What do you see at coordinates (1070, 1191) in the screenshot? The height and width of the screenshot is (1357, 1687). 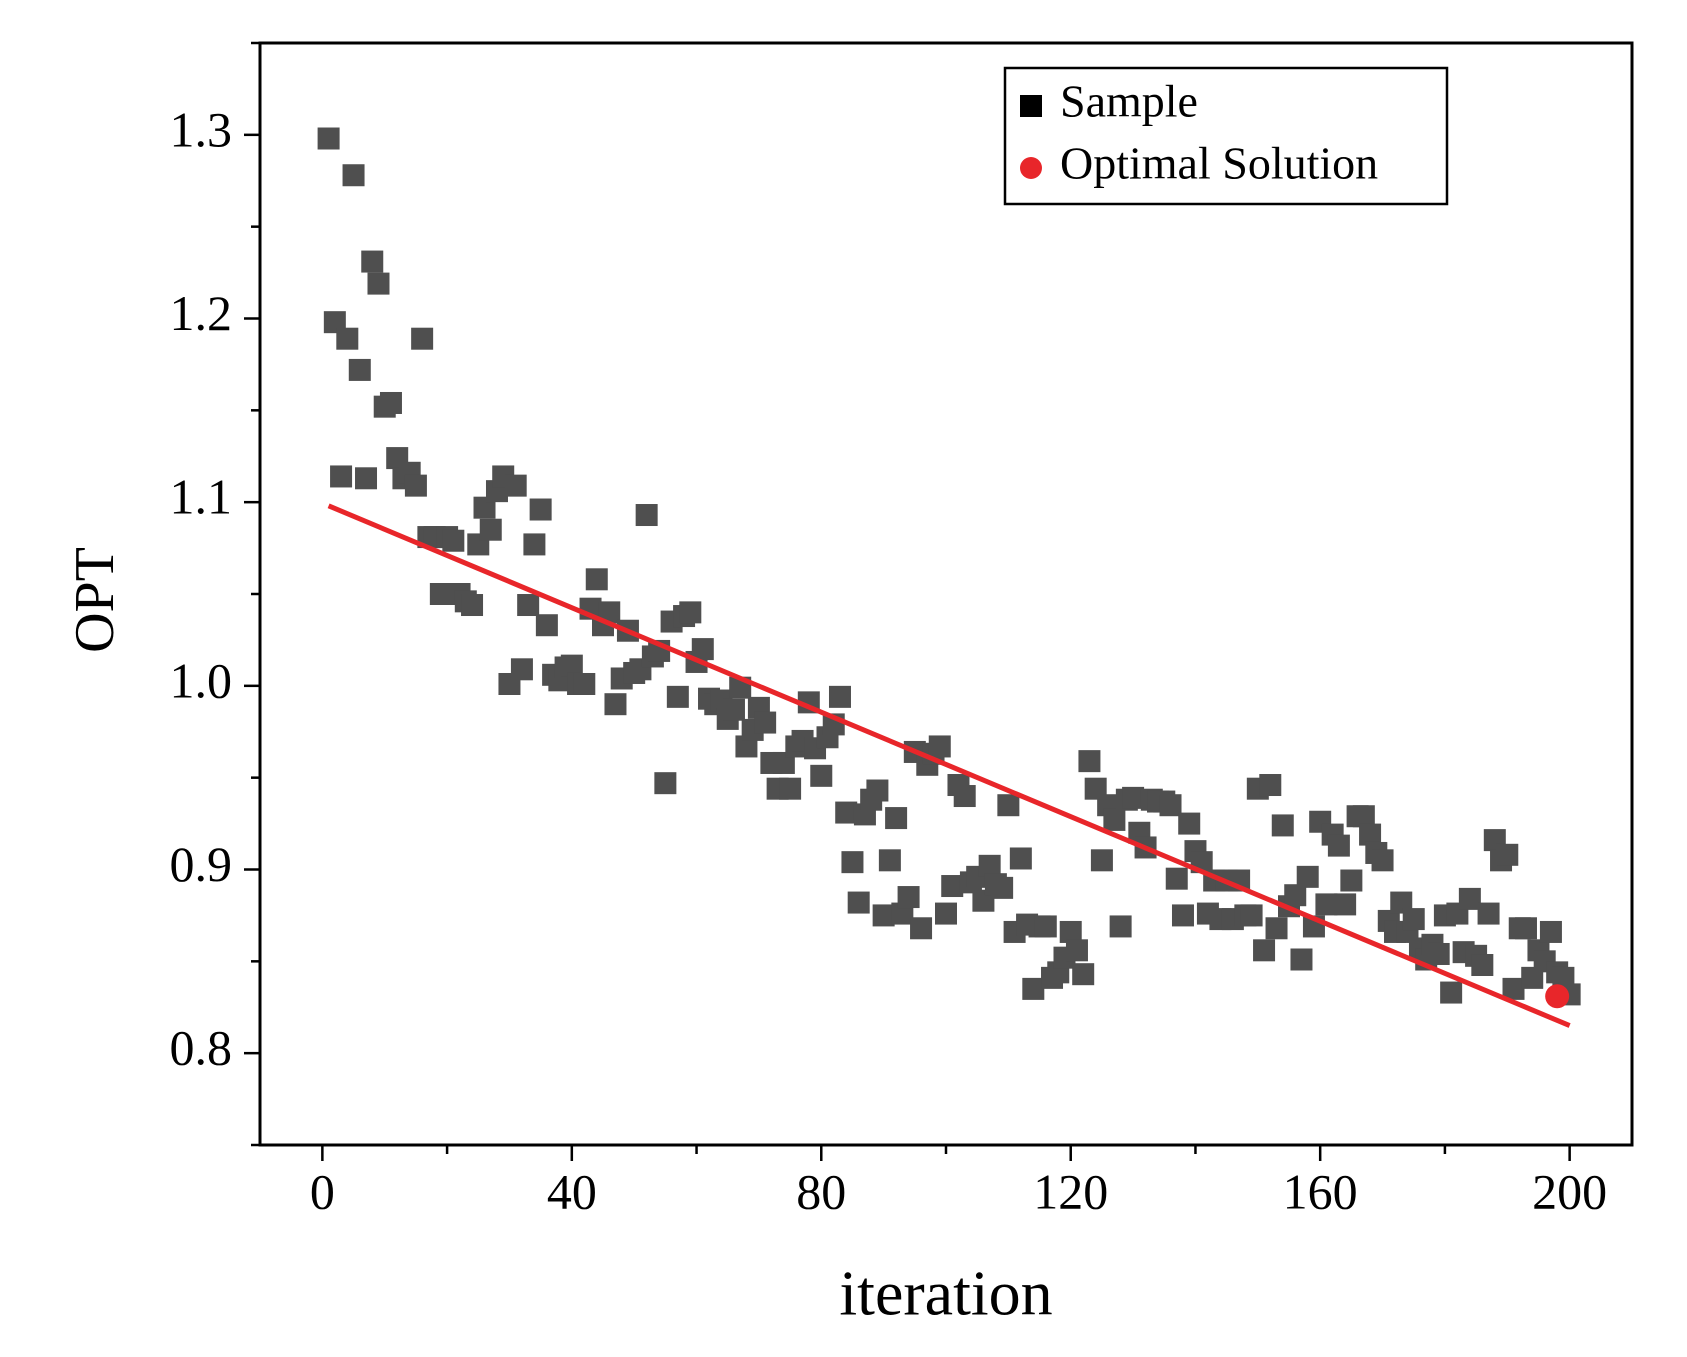 I see `x-tick-label: 120` at bounding box center [1070, 1191].